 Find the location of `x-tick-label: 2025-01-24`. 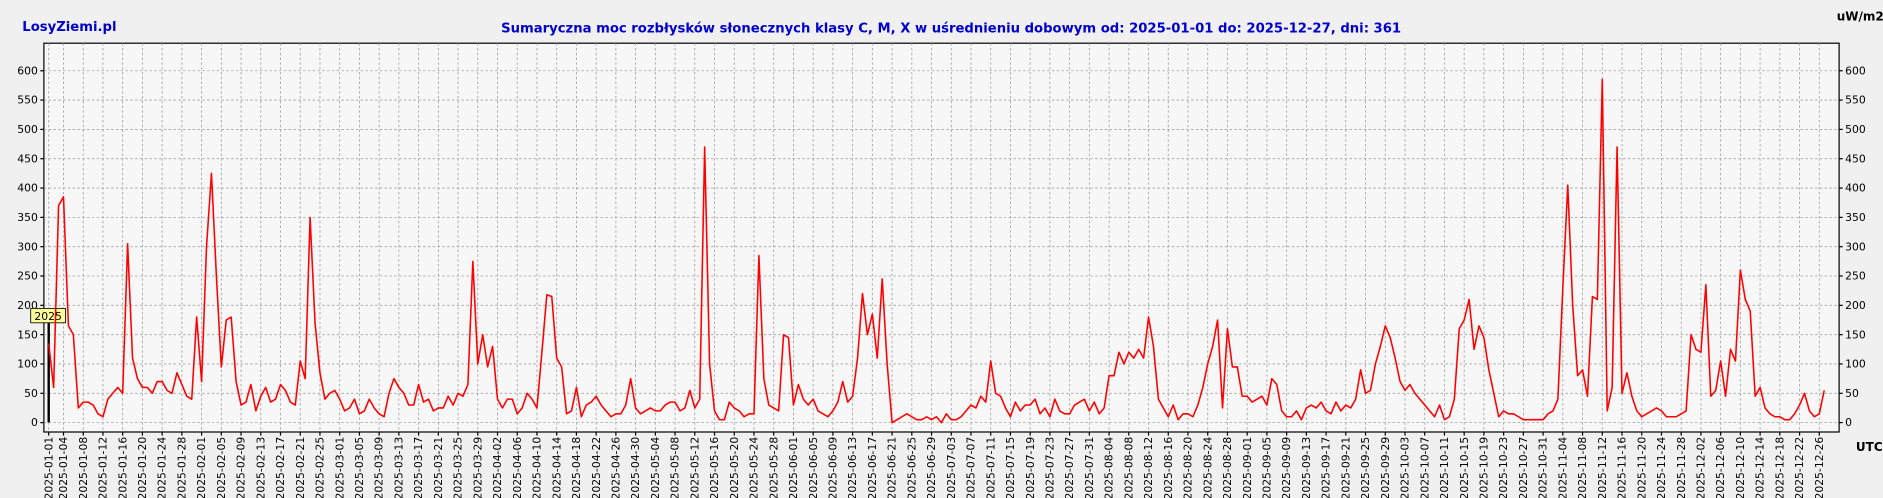

x-tick-label: 2025-01-24 is located at coordinates (162, 467).